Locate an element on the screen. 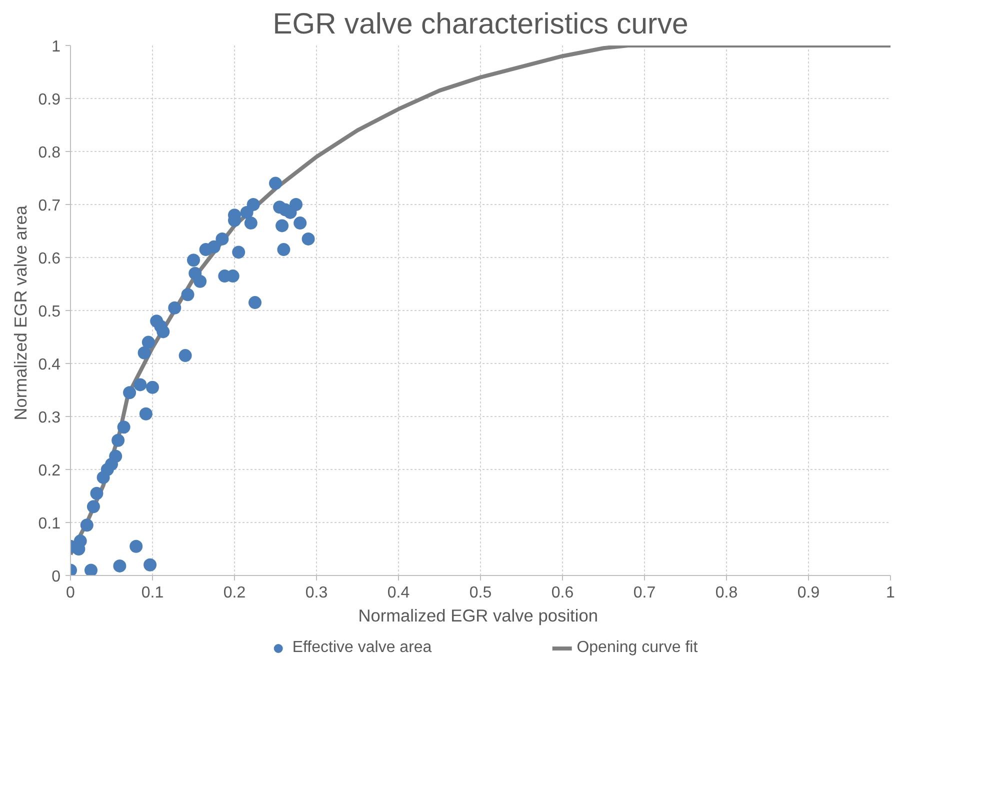 Image resolution: width=994 pixels, height=803 pixels. x-tick-label: 0.6 is located at coordinates (562, 593).